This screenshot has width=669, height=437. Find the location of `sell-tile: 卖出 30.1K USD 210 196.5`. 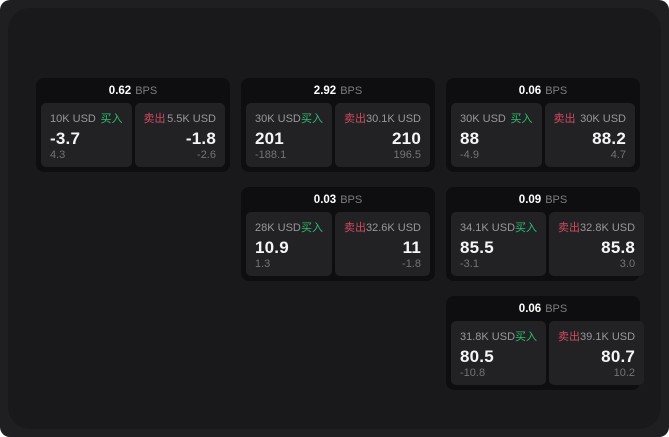

sell-tile: 卖出 30.1K USD 210 196.5 is located at coordinates (382, 135).